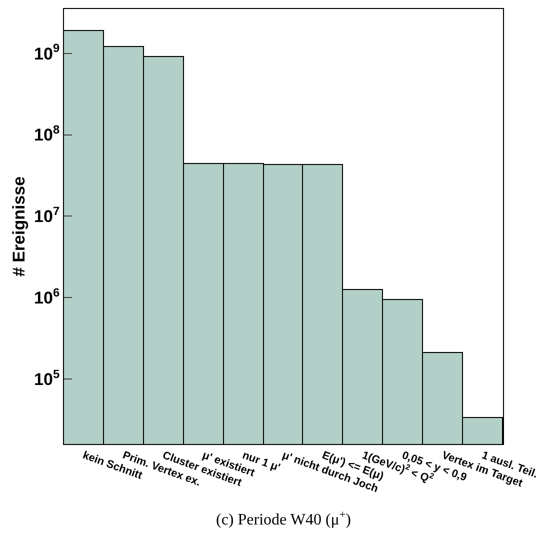  I want to click on y-axis-title: # Ereignisse, so click(19, 226).